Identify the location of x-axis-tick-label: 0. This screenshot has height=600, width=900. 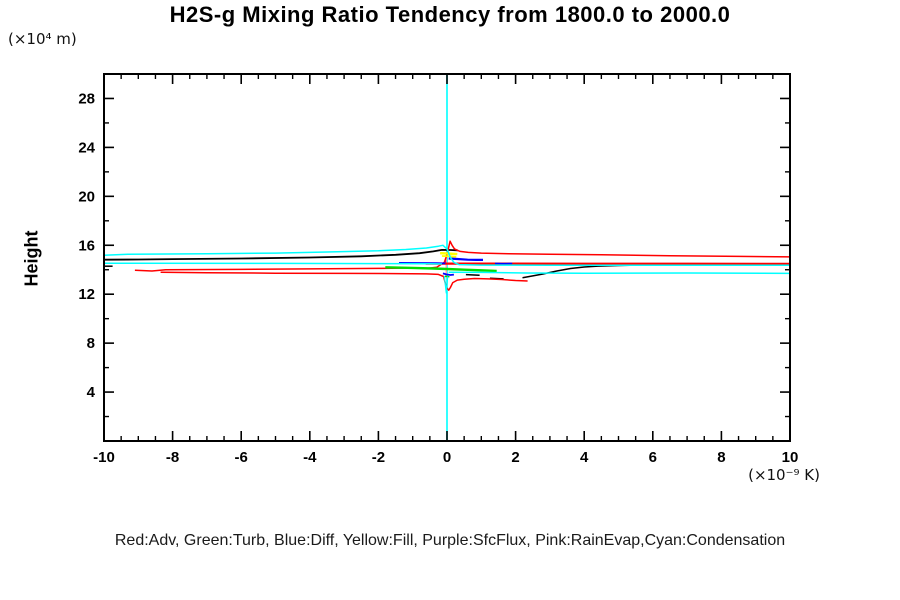
(447, 457).